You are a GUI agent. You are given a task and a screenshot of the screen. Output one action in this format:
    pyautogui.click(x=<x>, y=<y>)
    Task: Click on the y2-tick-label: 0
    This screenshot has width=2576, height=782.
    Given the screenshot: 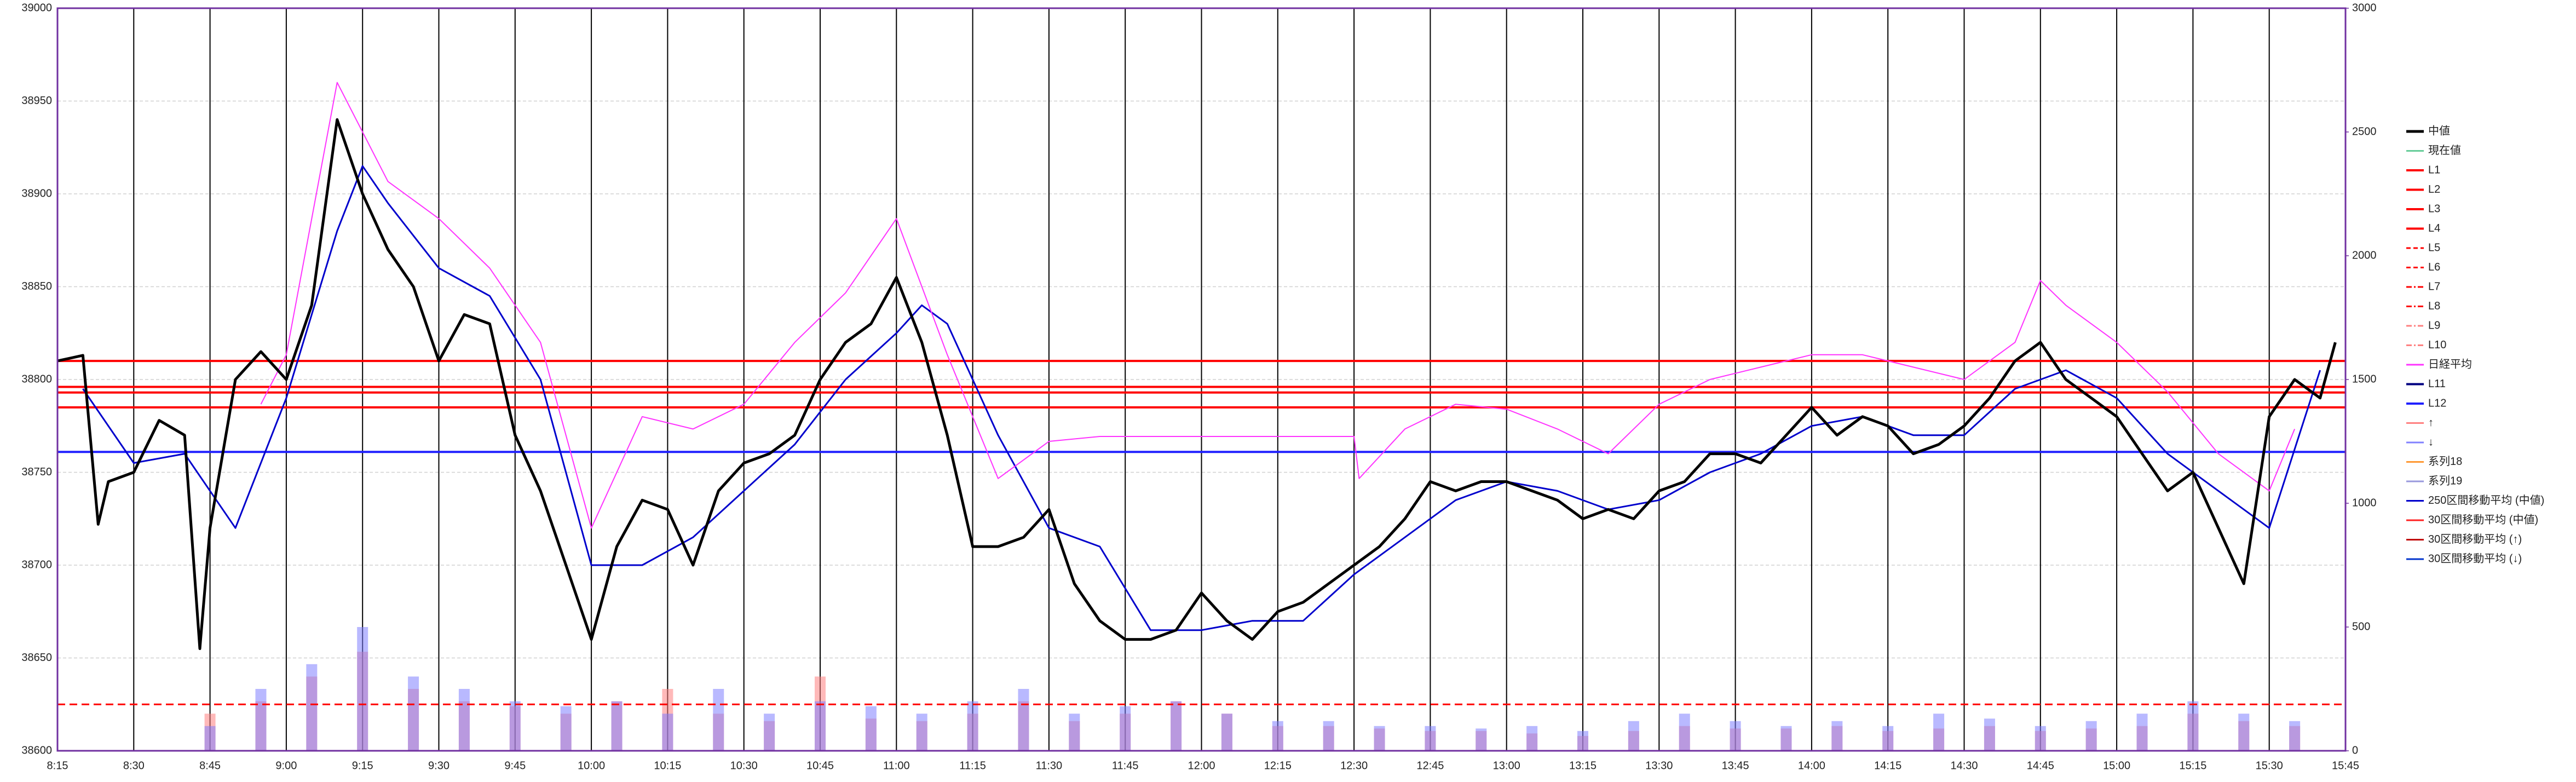 What is the action you would take?
    pyautogui.click(x=2355, y=750)
    